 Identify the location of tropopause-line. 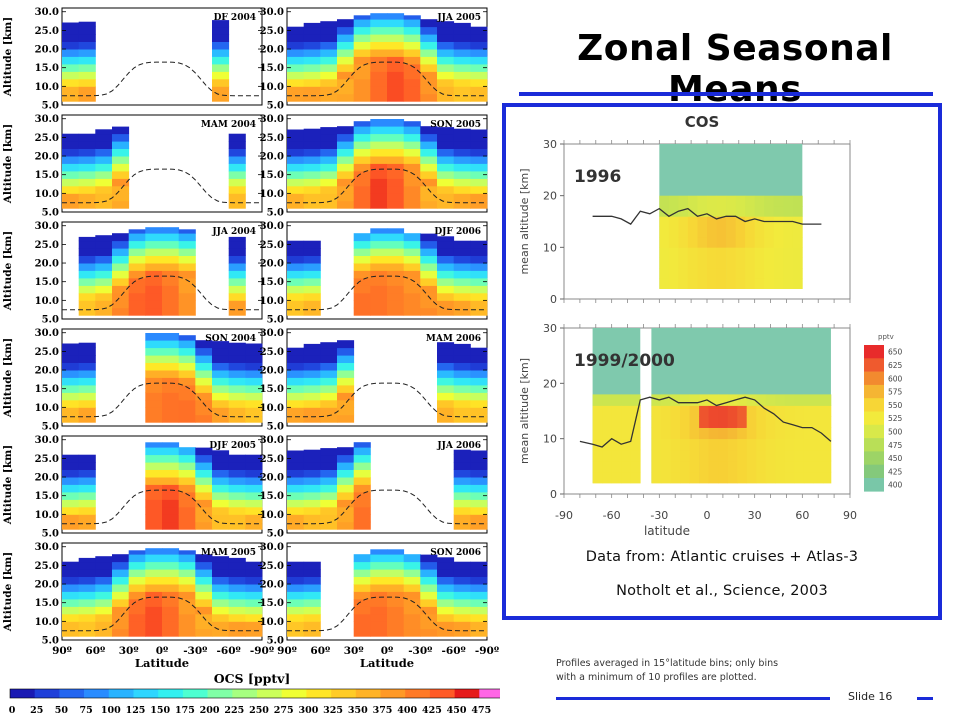
(162, 293).